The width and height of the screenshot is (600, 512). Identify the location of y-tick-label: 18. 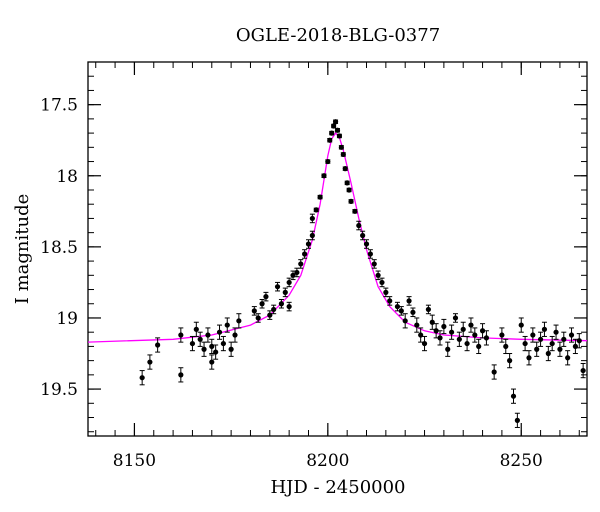
(67, 177).